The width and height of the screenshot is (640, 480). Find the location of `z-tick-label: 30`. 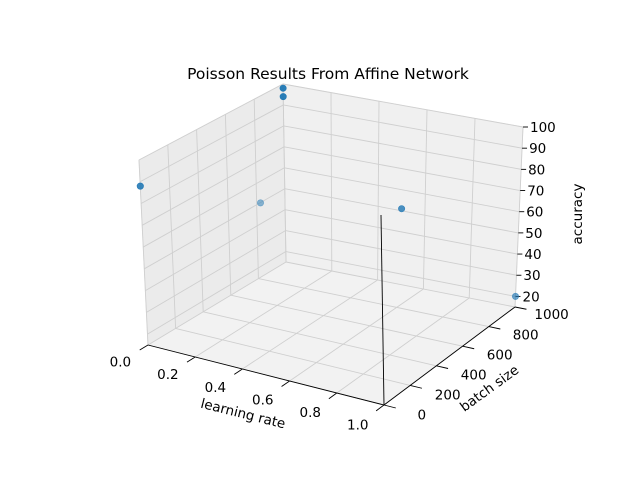

z-tick-label: 30 is located at coordinates (531, 276).